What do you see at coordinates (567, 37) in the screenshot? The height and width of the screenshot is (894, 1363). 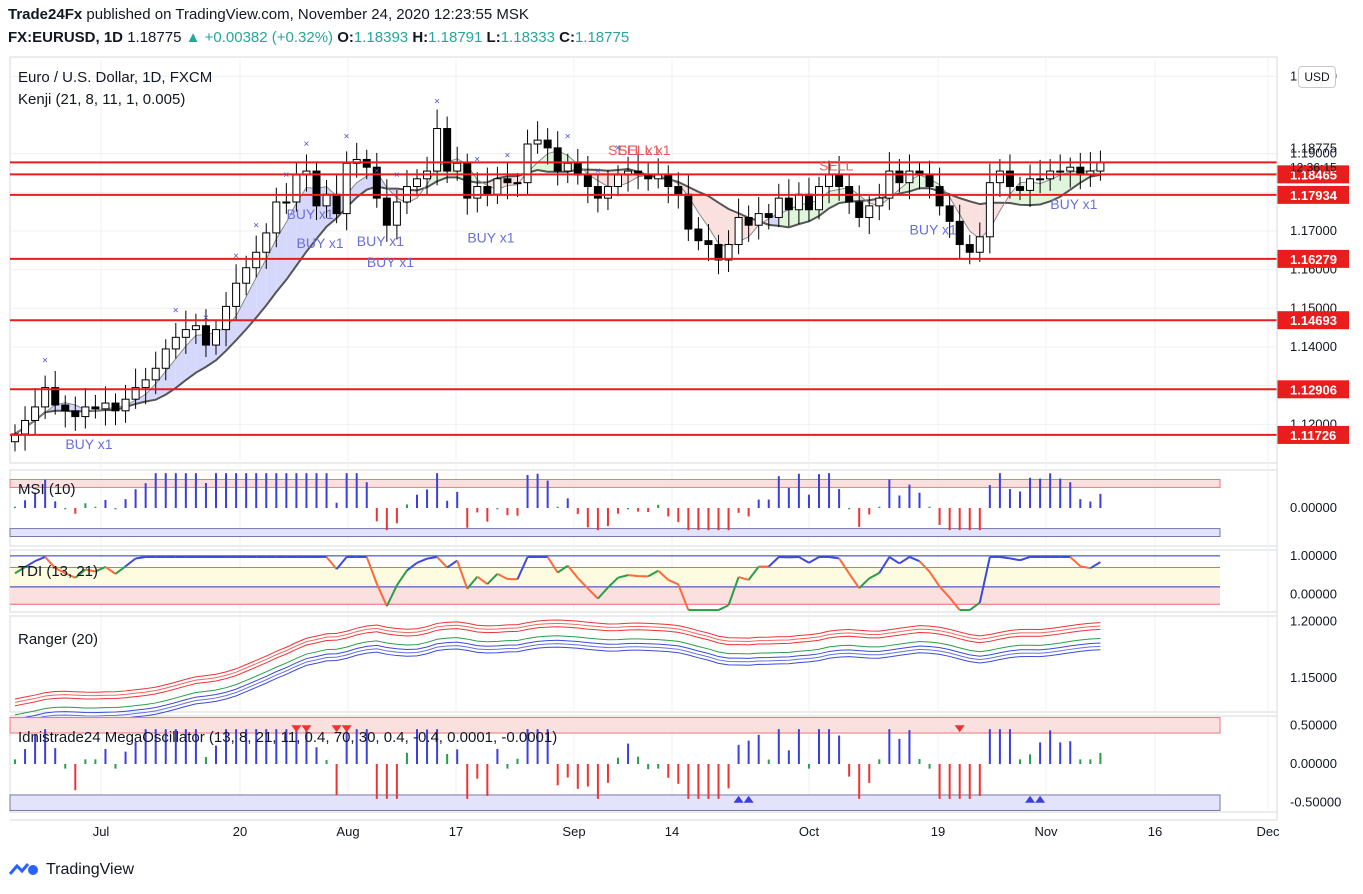 I see `close-label: C:` at bounding box center [567, 37].